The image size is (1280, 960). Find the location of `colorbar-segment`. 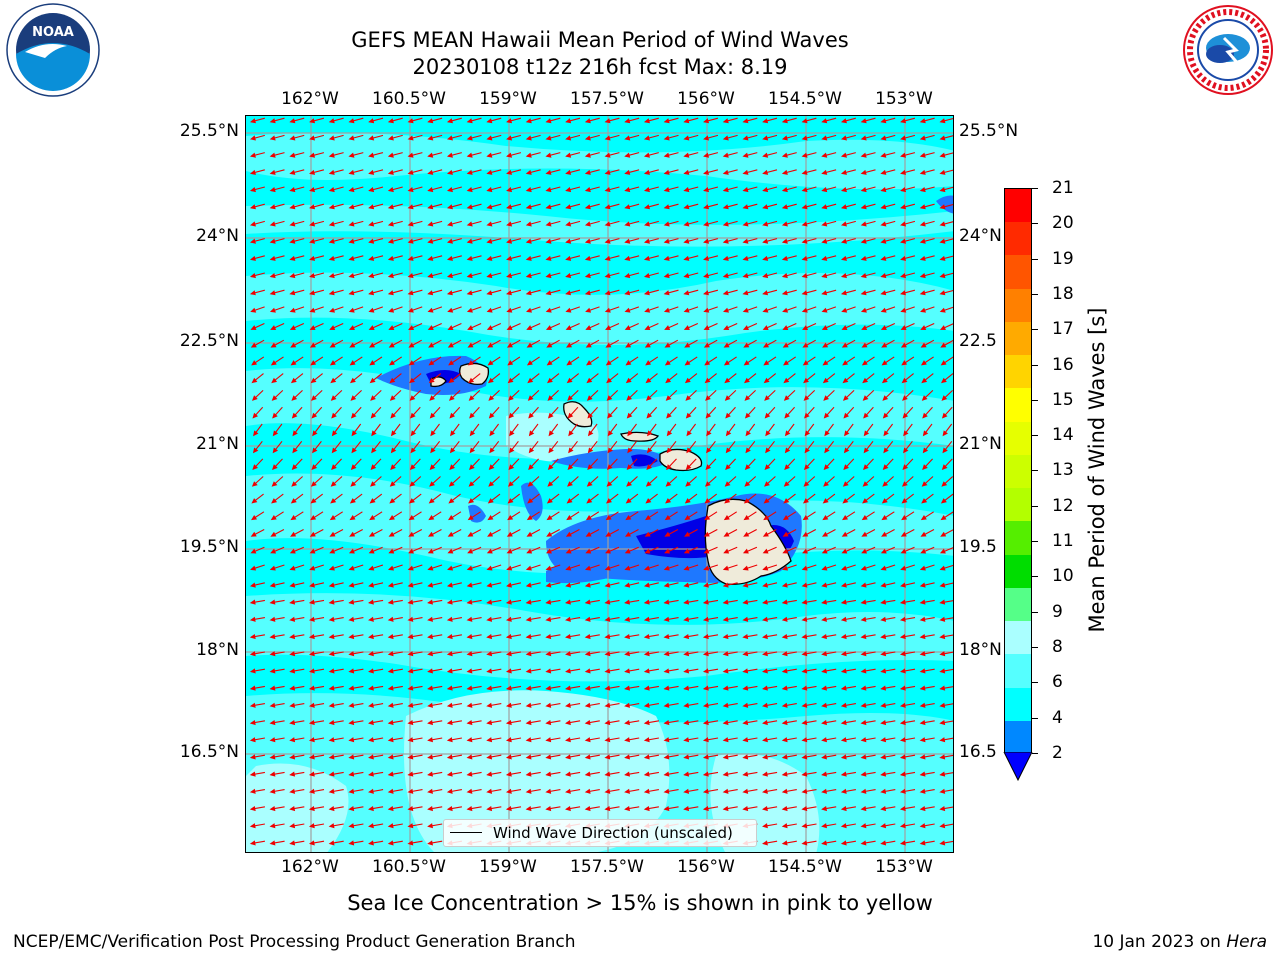

colorbar-segment is located at coordinates (1018, 538).